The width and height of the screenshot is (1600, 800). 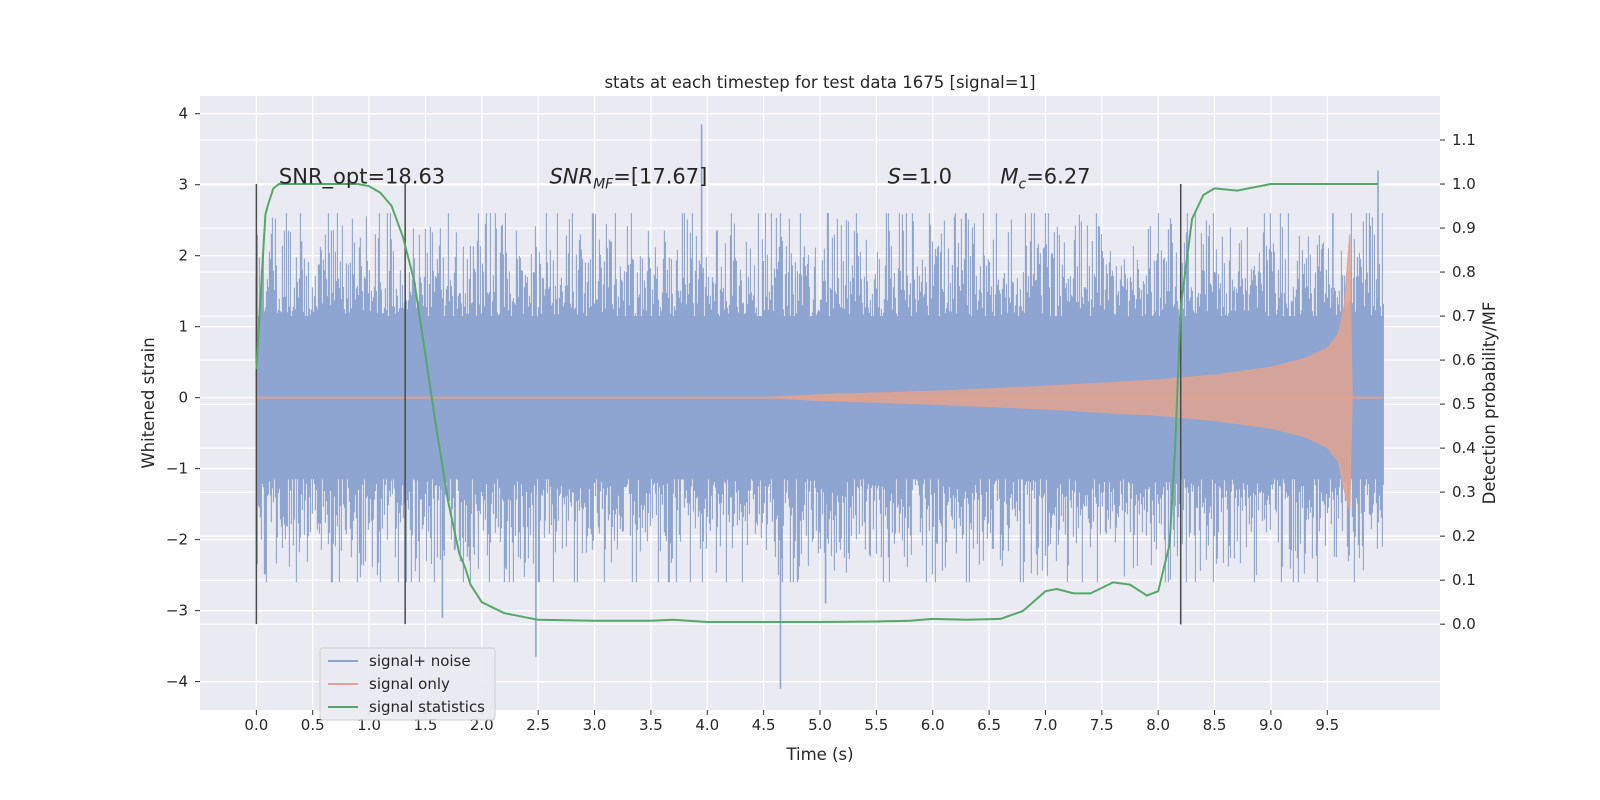 I want to click on x-tick-label: 6.5, so click(x=989, y=725).